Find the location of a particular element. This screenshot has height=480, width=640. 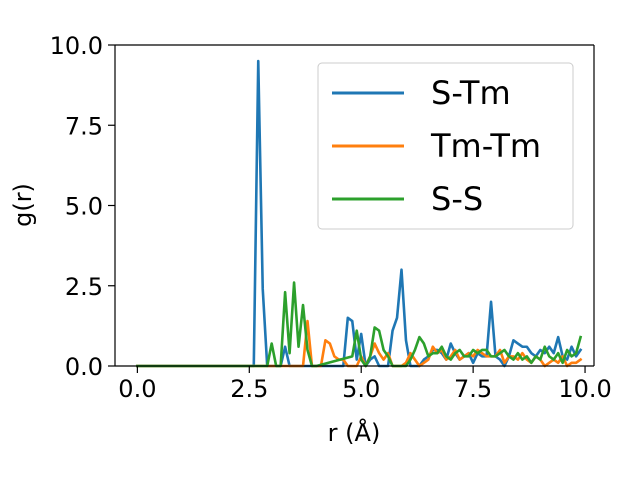

x-axis: 0.0 2.5 5.0 7.5 10.0 is located at coordinates (365, 384).